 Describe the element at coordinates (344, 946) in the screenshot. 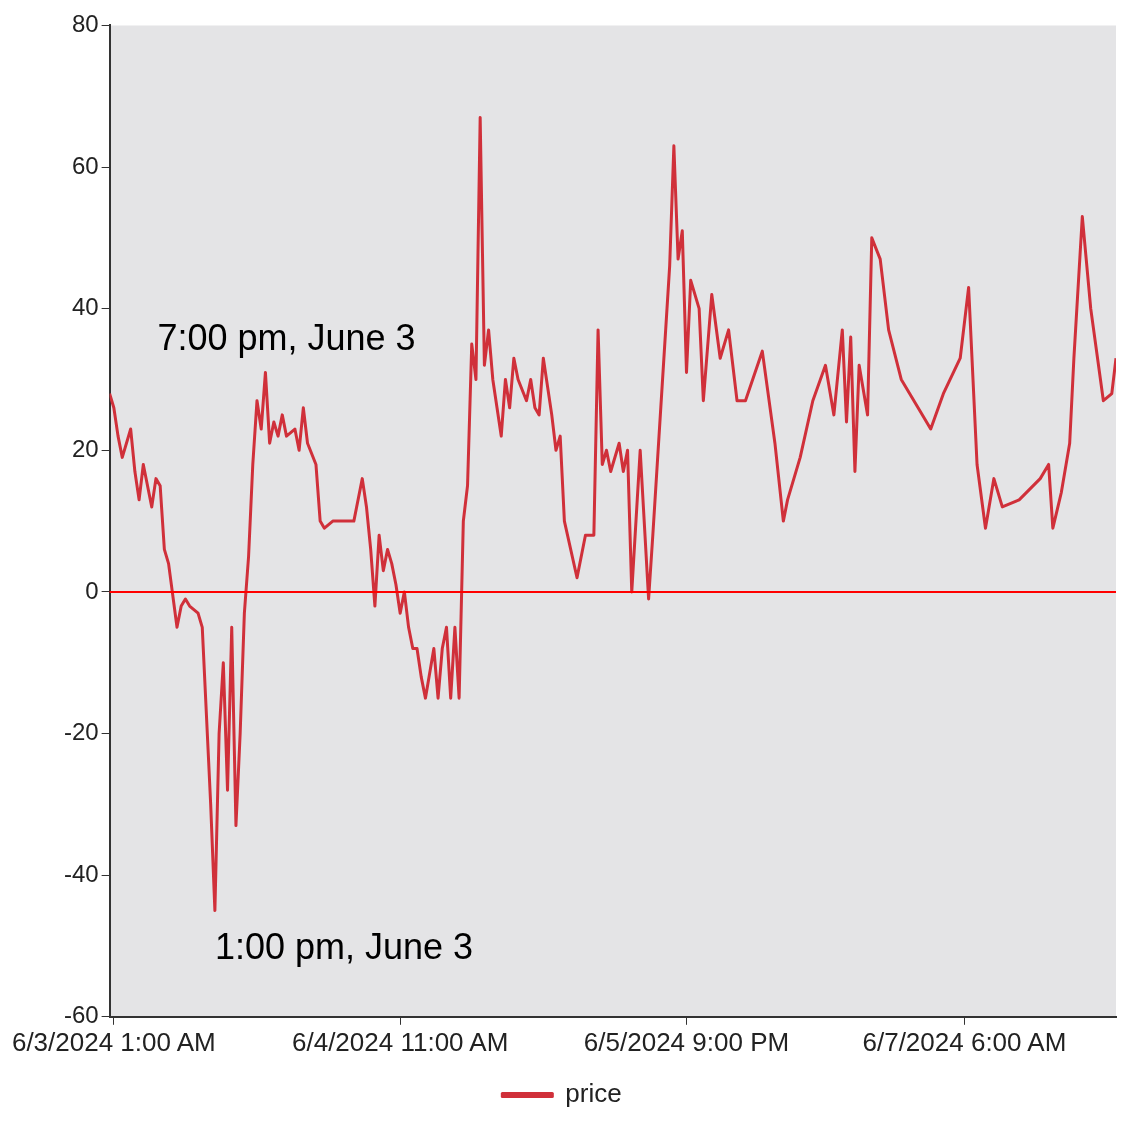

I see `annotation: 1:00 pm, June 3` at that location.